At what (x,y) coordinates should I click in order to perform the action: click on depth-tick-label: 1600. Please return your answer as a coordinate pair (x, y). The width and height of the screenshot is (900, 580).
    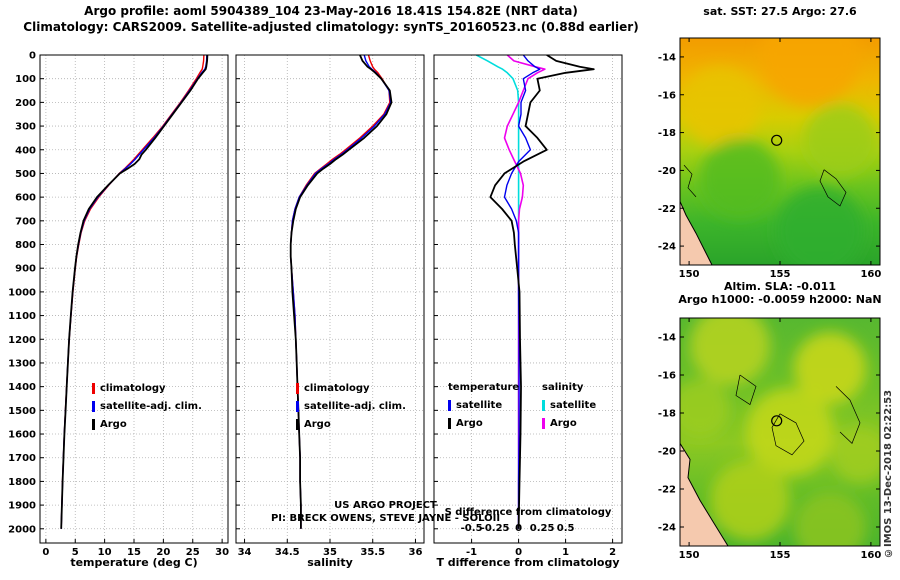
    Looking at the image, I should click on (22, 435).